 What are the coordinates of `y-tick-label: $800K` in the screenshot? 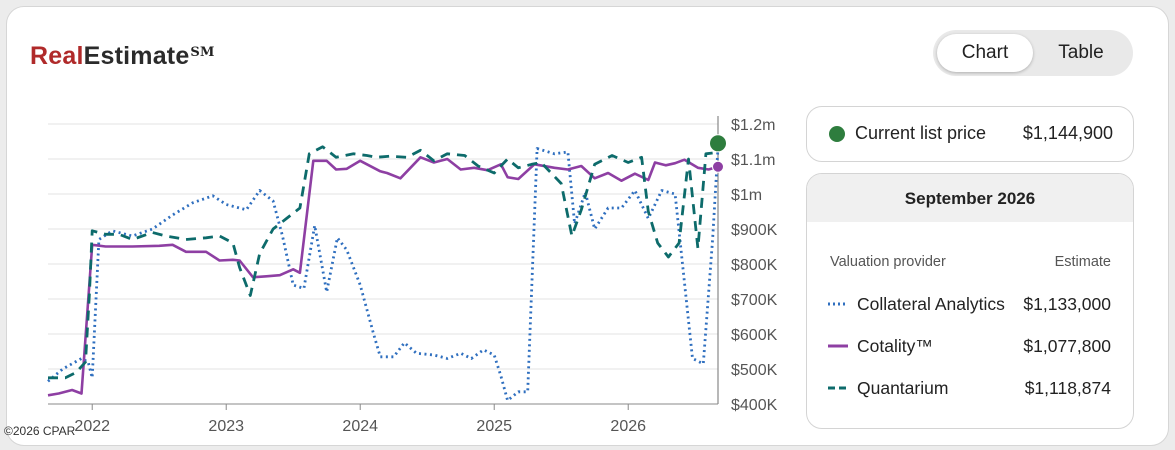 It's located at (754, 265).